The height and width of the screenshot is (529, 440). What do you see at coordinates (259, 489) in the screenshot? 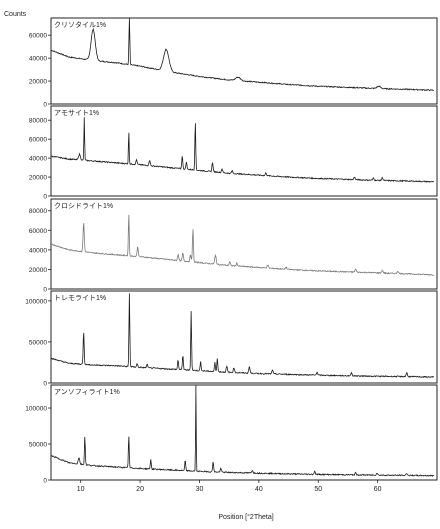
I see `x-tick-label: 40` at bounding box center [259, 489].